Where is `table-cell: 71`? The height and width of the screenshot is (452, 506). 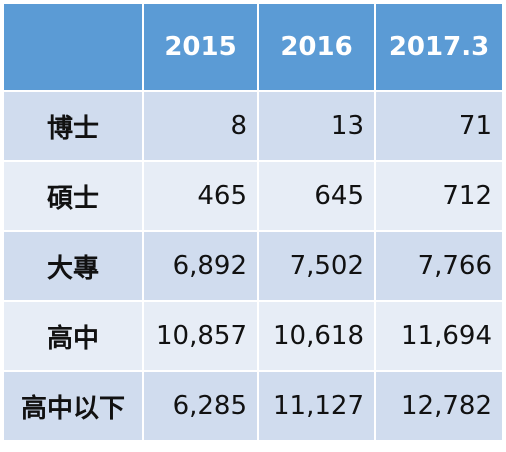 table-cell: 71 is located at coordinates (439, 126).